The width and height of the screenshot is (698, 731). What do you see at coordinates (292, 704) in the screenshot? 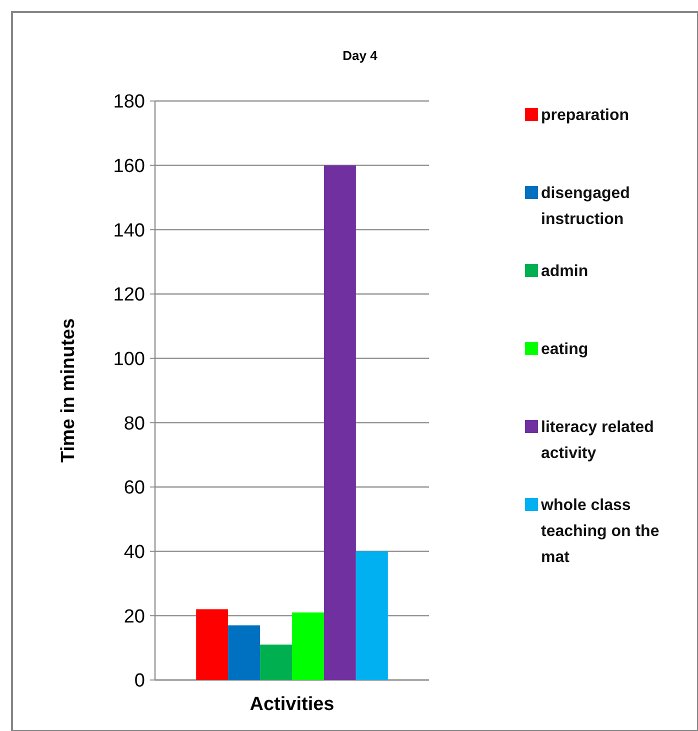
I see `x-axis-title: Activities` at bounding box center [292, 704].